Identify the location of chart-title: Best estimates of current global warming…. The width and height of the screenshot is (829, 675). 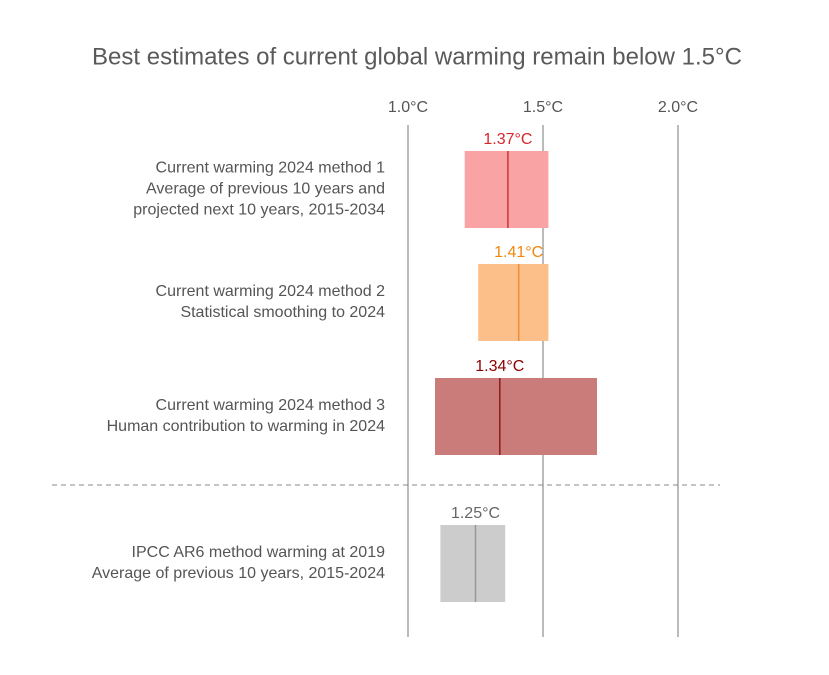
(417, 56).